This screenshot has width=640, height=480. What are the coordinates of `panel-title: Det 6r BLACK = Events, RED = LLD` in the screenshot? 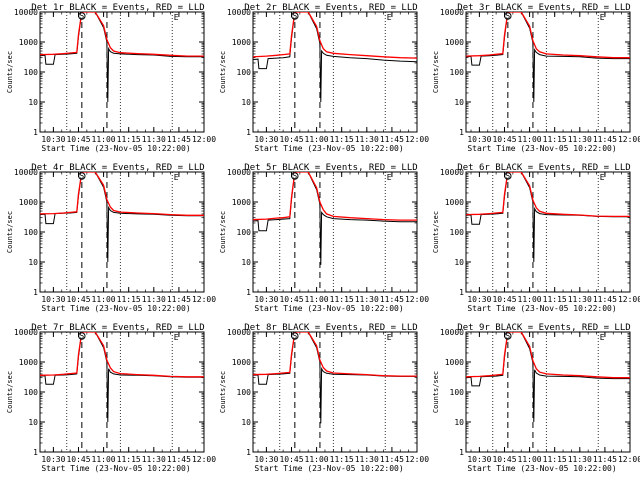 It's located at (543, 168).